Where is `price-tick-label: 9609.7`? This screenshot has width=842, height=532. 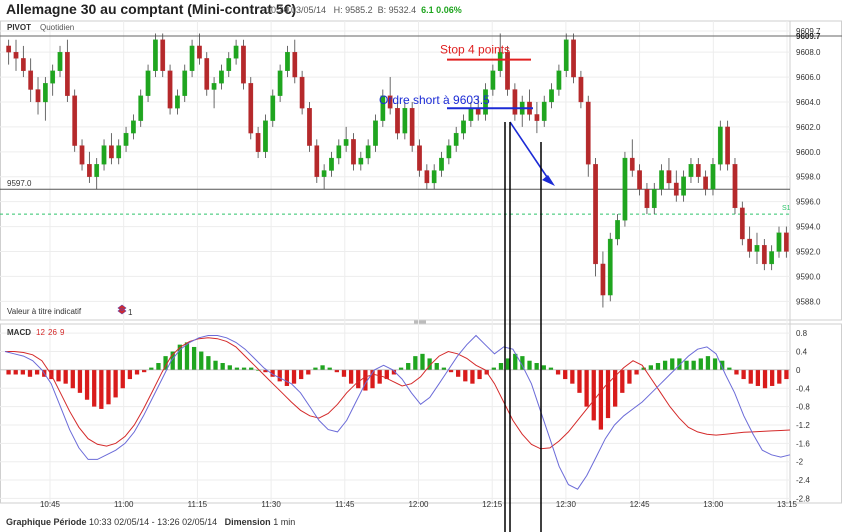
price-tick-label: 9609.7 is located at coordinates (808, 31).